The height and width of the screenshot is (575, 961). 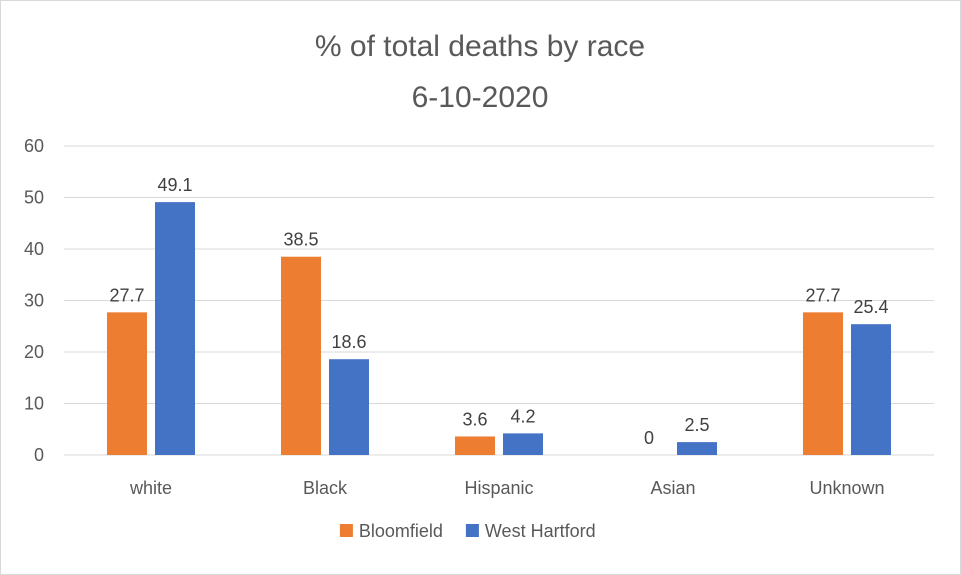 What do you see at coordinates (870, 307) in the screenshot?
I see `data-label: 25.4` at bounding box center [870, 307].